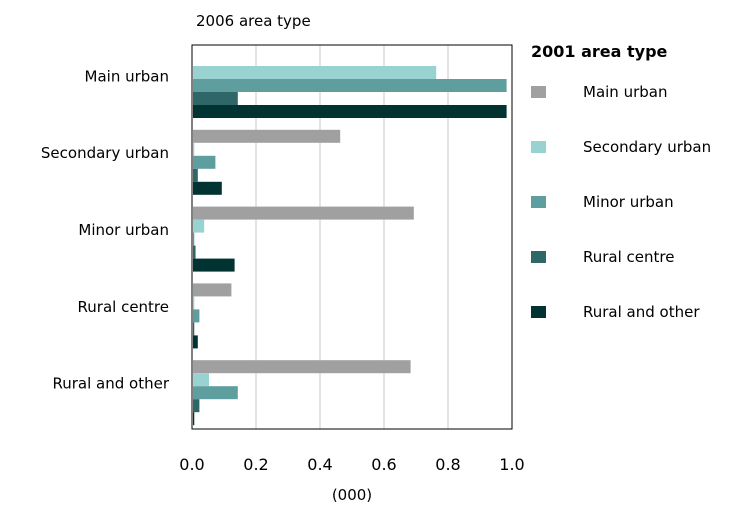  I want to click on chart-title: 2006 area type, so click(253, 21).